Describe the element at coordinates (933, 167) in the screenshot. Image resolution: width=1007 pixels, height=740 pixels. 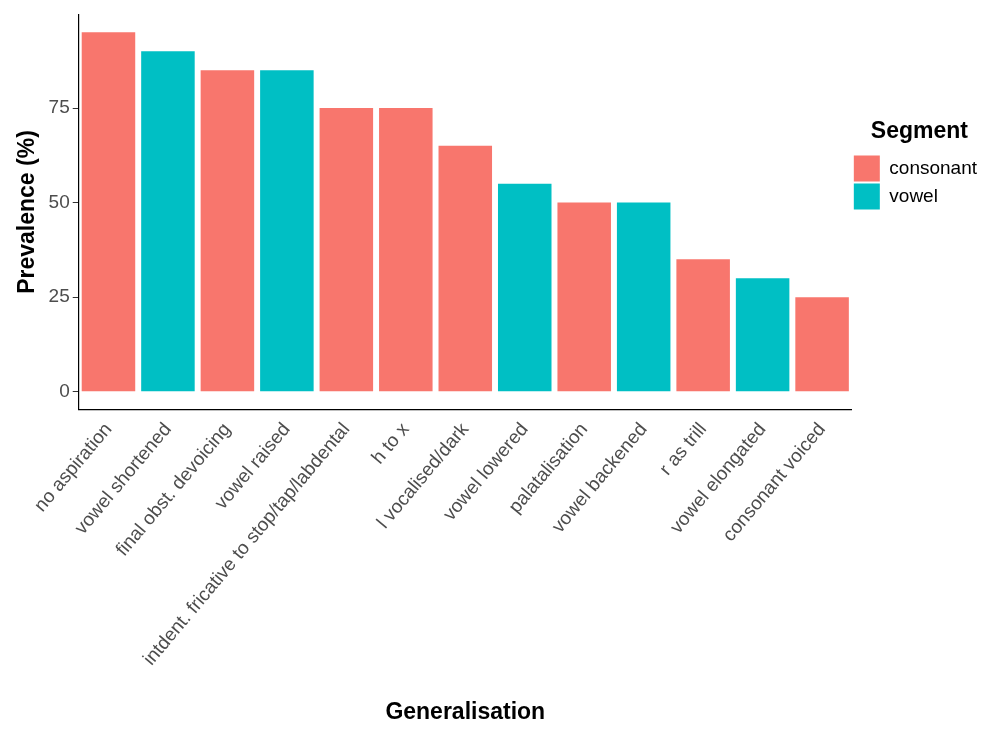
I see `legend-label: consonant` at that location.